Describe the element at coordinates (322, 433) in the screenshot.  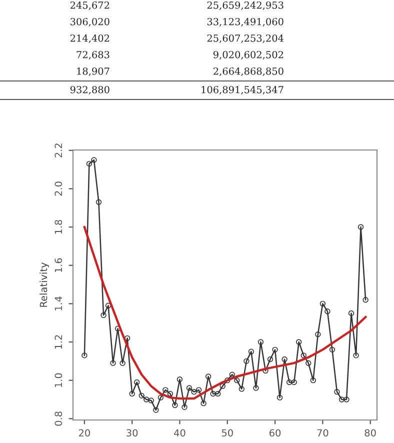
I see `x-tick-label: 70` at that location.